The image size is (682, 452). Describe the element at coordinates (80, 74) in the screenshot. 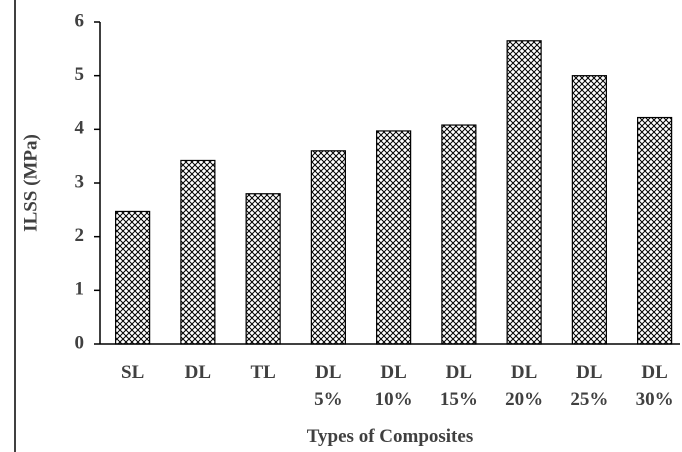

I see `y-tick-label: 5` at that location.